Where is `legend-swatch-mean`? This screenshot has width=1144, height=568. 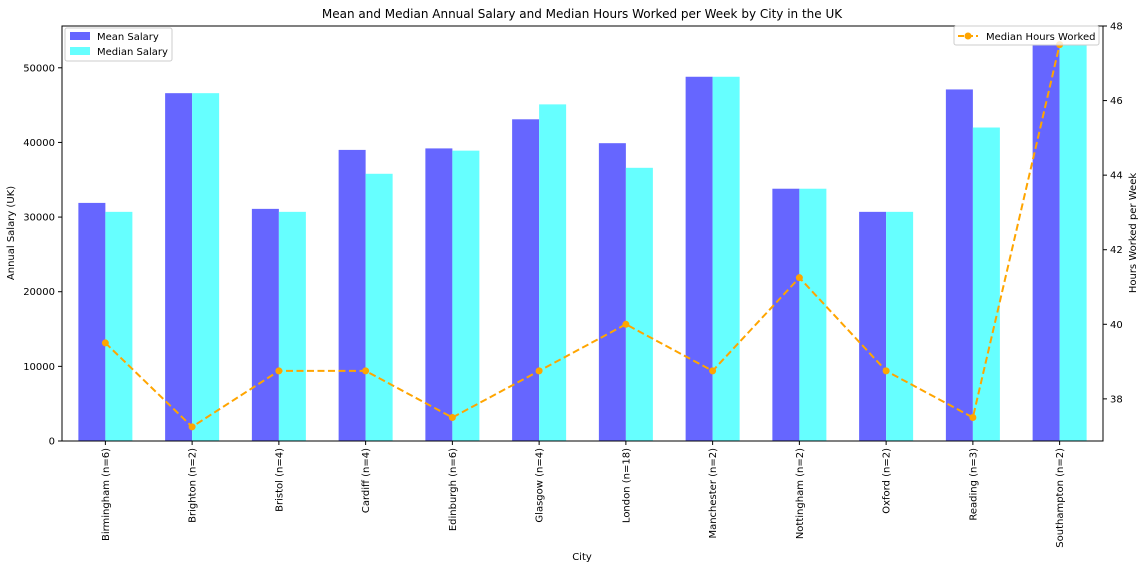
legend-swatch-mean is located at coordinates (80, 36).